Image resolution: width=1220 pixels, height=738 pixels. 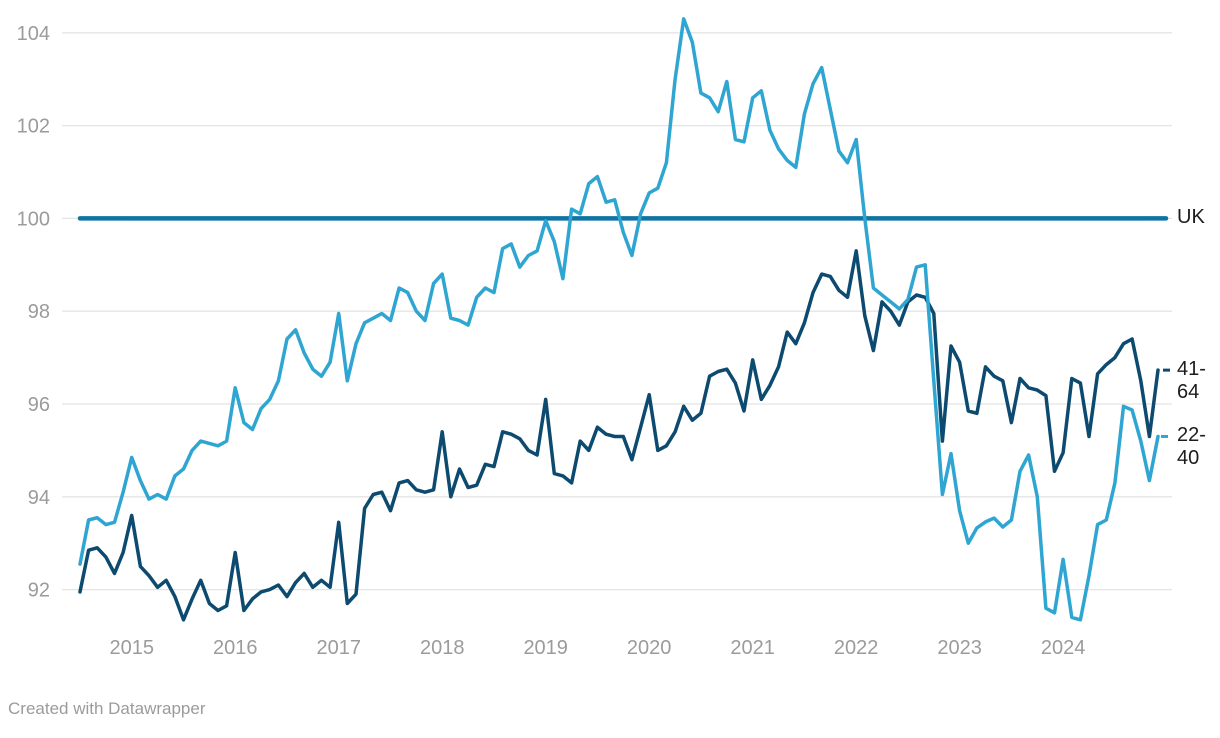 What do you see at coordinates (1063, 648) in the screenshot?
I see `x-axis-tick-2024: 2024` at bounding box center [1063, 648].